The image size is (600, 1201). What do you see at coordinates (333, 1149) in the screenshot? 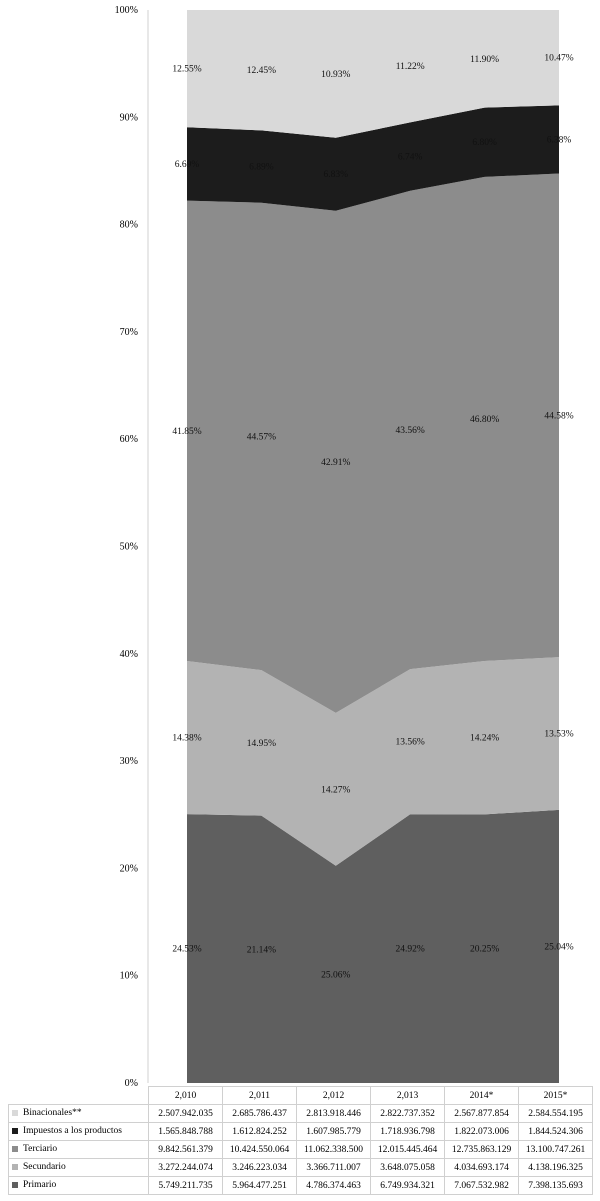
I see `table-cell: 11.062.338.500` at bounding box center [333, 1149].